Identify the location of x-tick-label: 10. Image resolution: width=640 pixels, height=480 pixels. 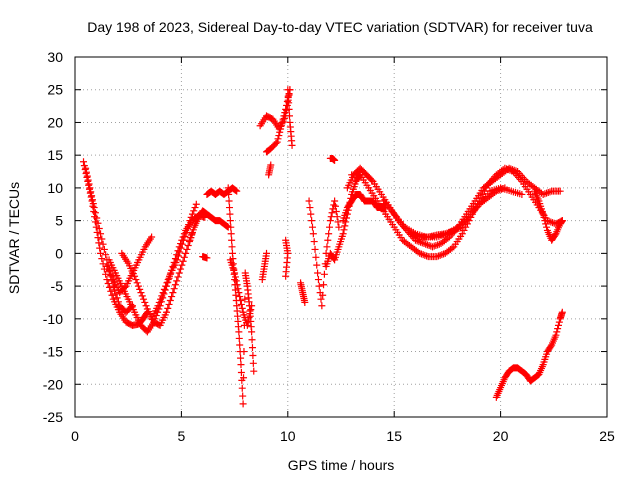
(288, 436).